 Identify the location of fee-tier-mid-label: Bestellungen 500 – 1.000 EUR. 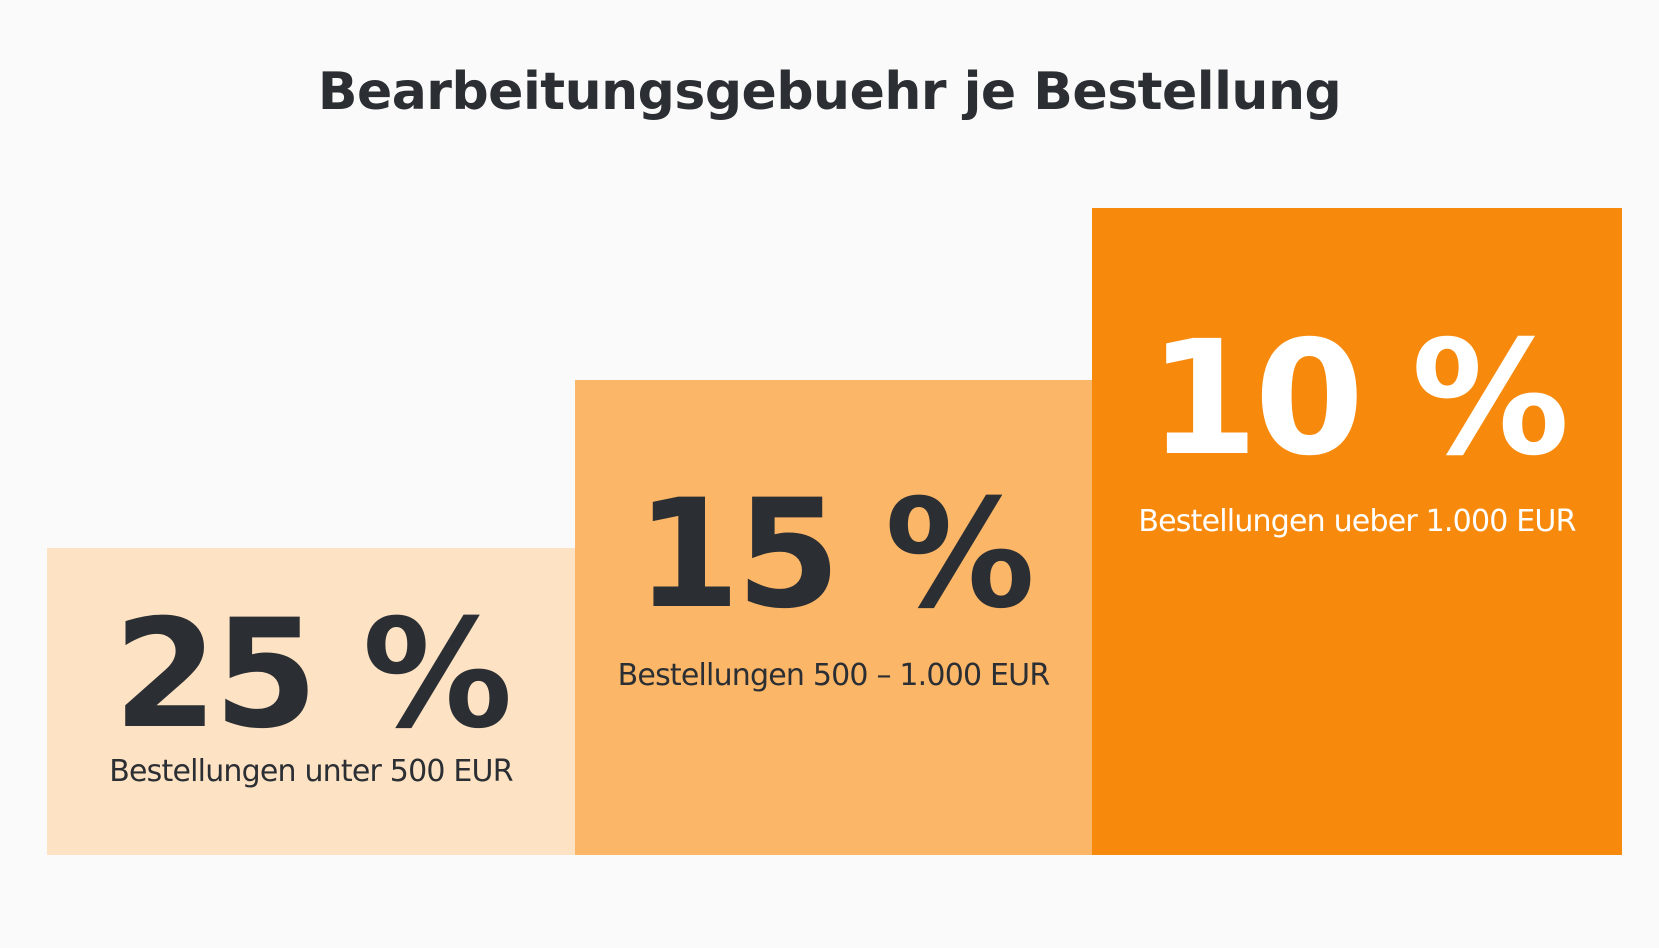
(834, 675).